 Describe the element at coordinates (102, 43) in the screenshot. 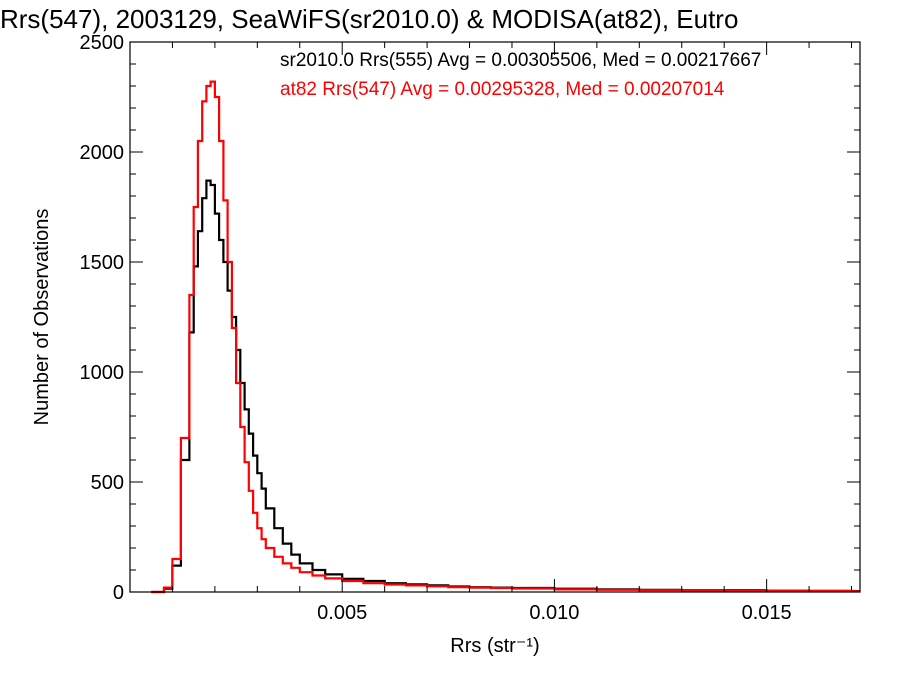

I see `y-tick-label: 2500` at that location.